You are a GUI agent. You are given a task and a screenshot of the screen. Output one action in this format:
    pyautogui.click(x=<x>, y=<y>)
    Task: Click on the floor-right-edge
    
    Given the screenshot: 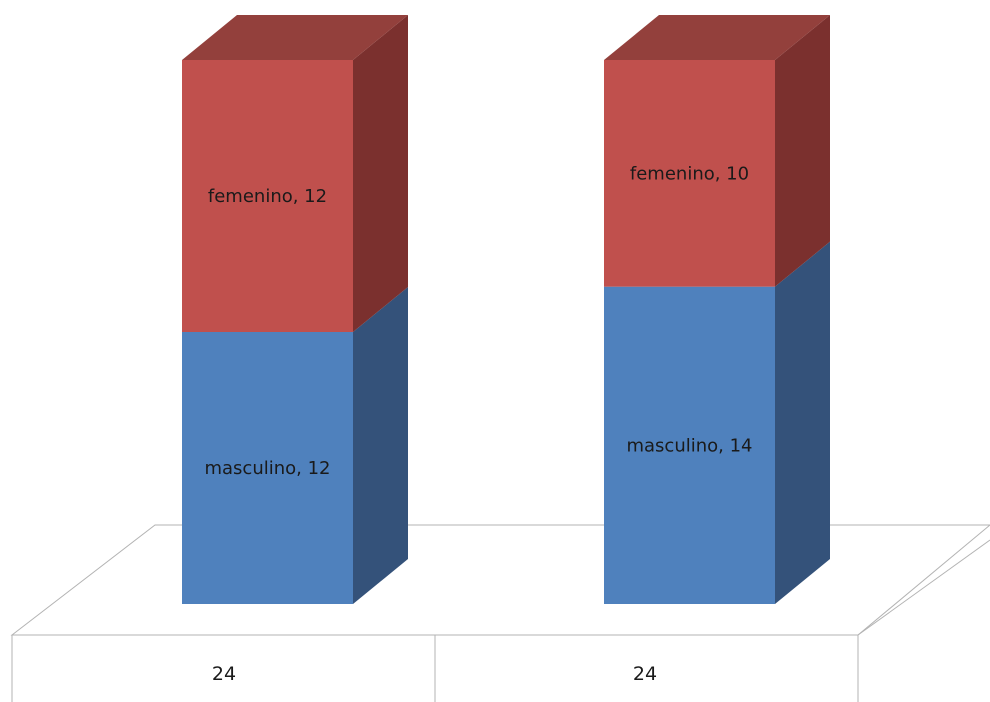 What is the action you would take?
    pyautogui.click(x=923, y=587)
    